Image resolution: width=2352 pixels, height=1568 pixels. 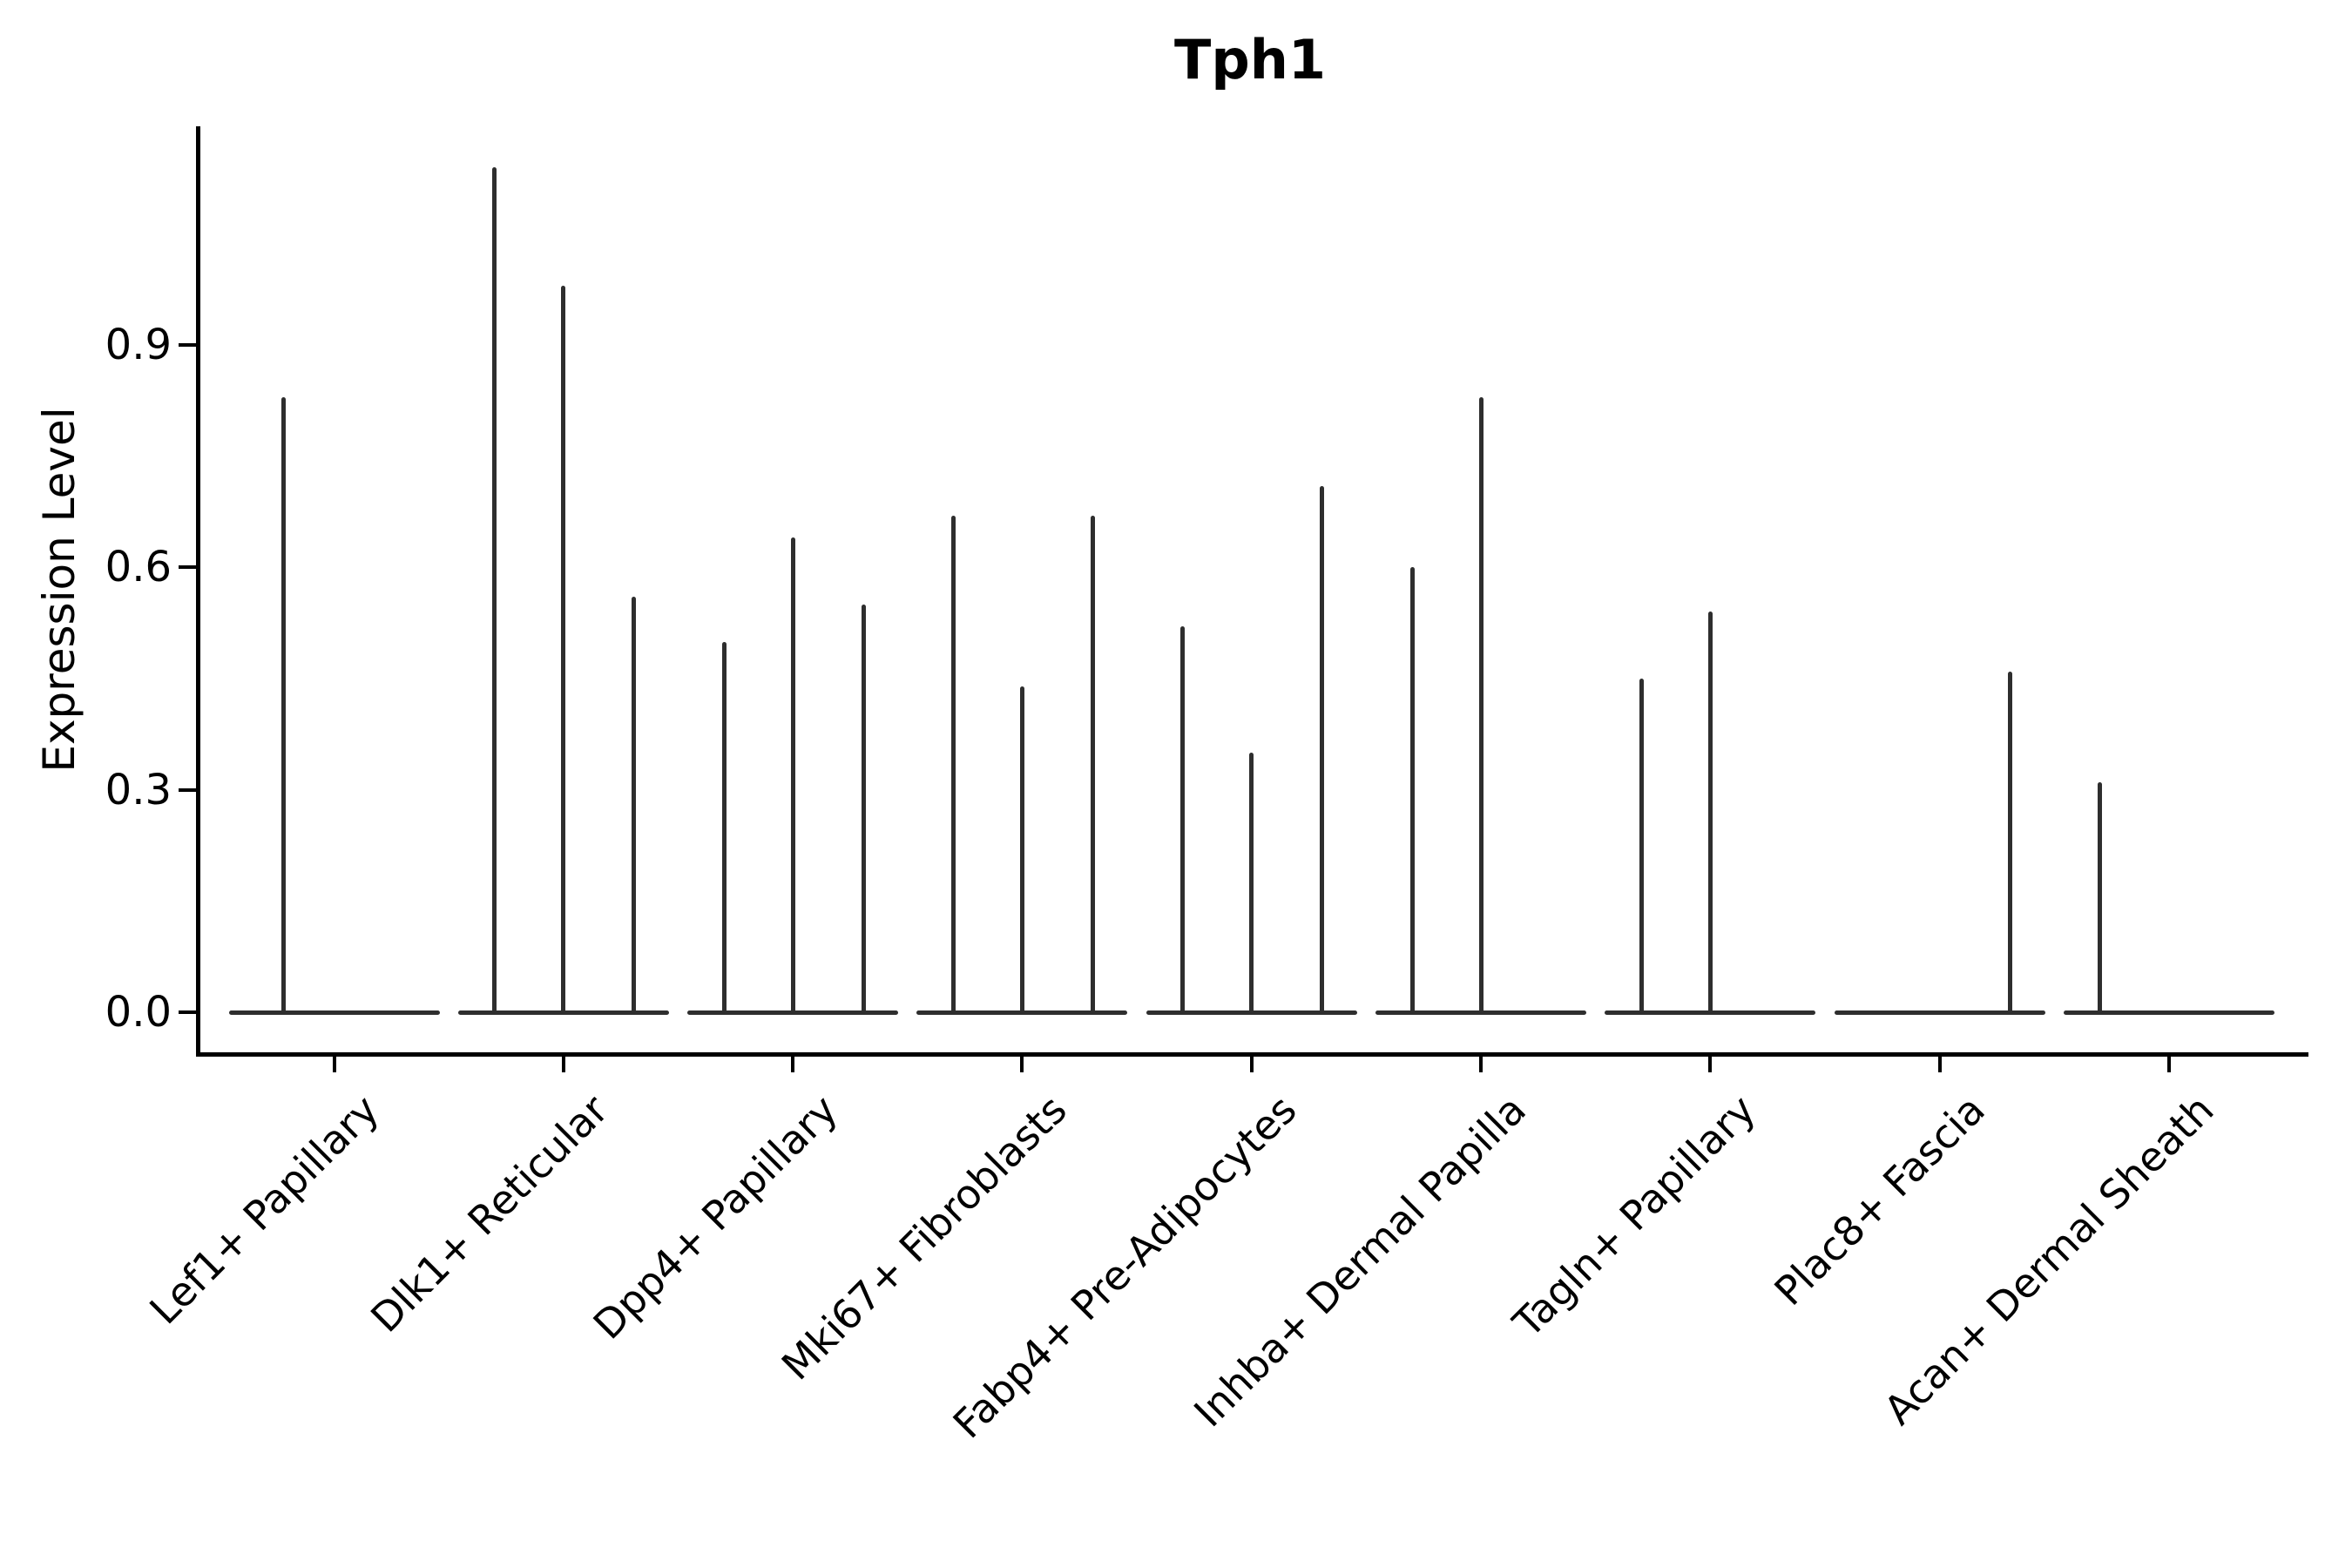 I want to click on x-tick-label: Plac8+ Fascia, so click(x=1879, y=1200).